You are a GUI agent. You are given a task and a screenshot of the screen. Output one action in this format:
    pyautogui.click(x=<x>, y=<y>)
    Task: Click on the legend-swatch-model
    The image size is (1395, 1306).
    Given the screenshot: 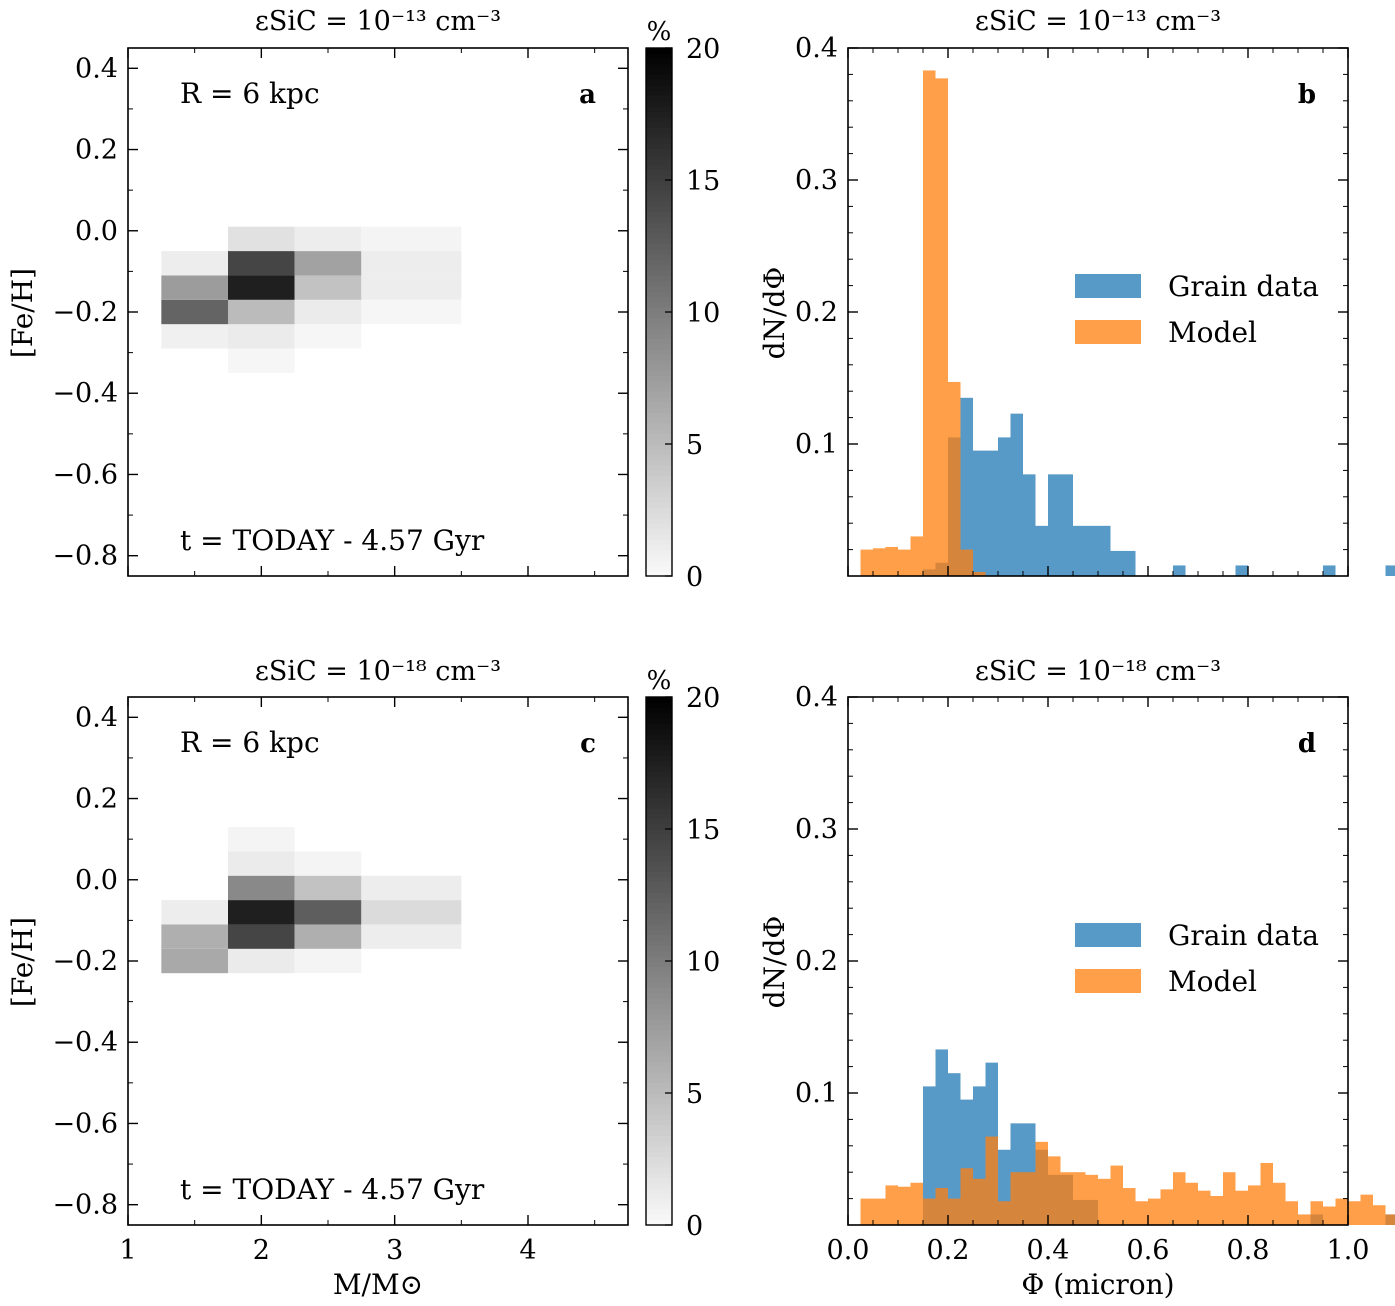 What is the action you would take?
    pyautogui.click(x=1108, y=332)
    